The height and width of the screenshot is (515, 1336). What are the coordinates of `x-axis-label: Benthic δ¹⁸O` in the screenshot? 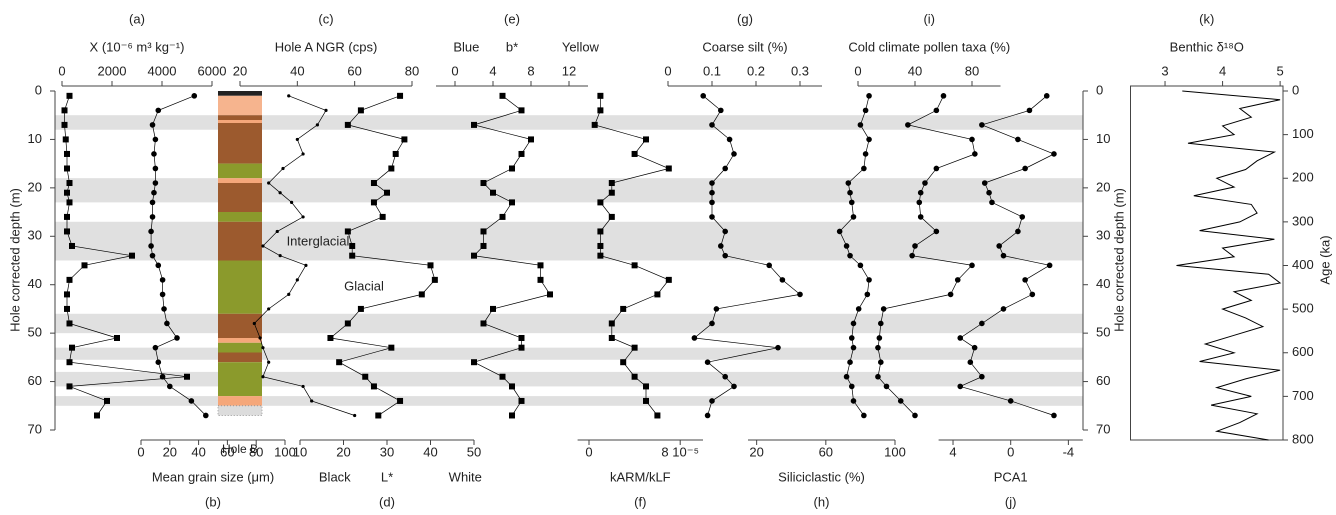 It's located at (1207, 46).